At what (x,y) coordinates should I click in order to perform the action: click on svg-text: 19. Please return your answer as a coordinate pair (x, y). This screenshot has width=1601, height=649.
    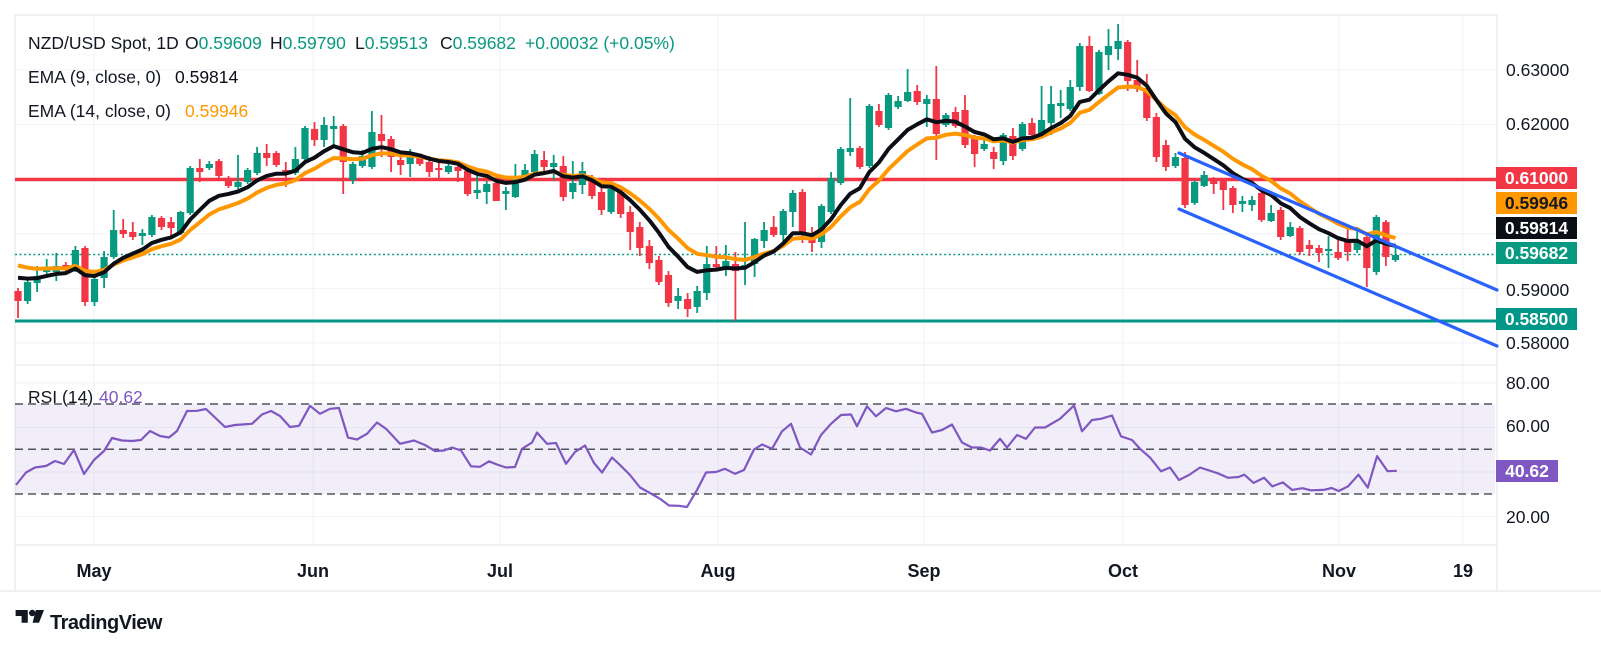
    Looking at the image, I should click on (1463, 571).